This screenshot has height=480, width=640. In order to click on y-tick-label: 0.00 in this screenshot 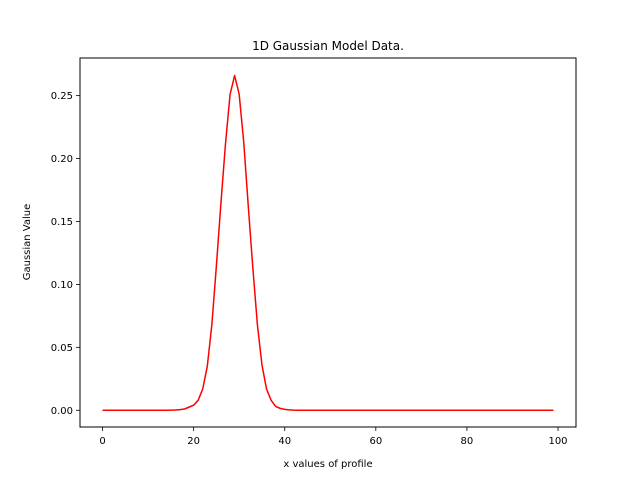, I will do `click(62, 411)`.